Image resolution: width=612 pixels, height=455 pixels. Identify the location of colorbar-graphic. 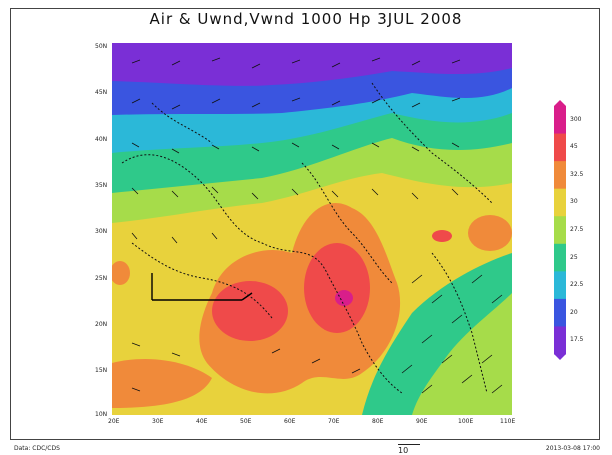
(560, 230).